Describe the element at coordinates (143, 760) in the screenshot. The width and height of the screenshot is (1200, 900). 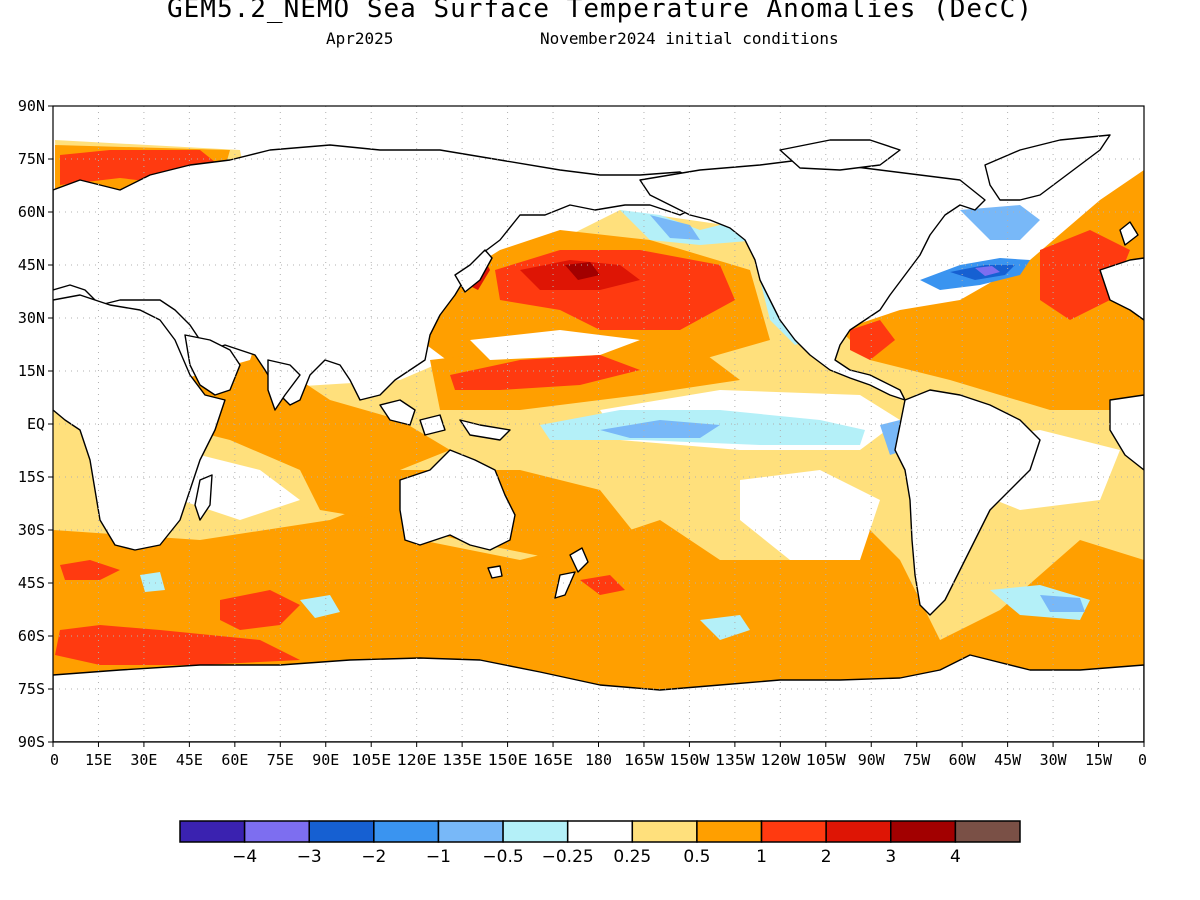
I see `lon-tick-label: 30E` at that location.